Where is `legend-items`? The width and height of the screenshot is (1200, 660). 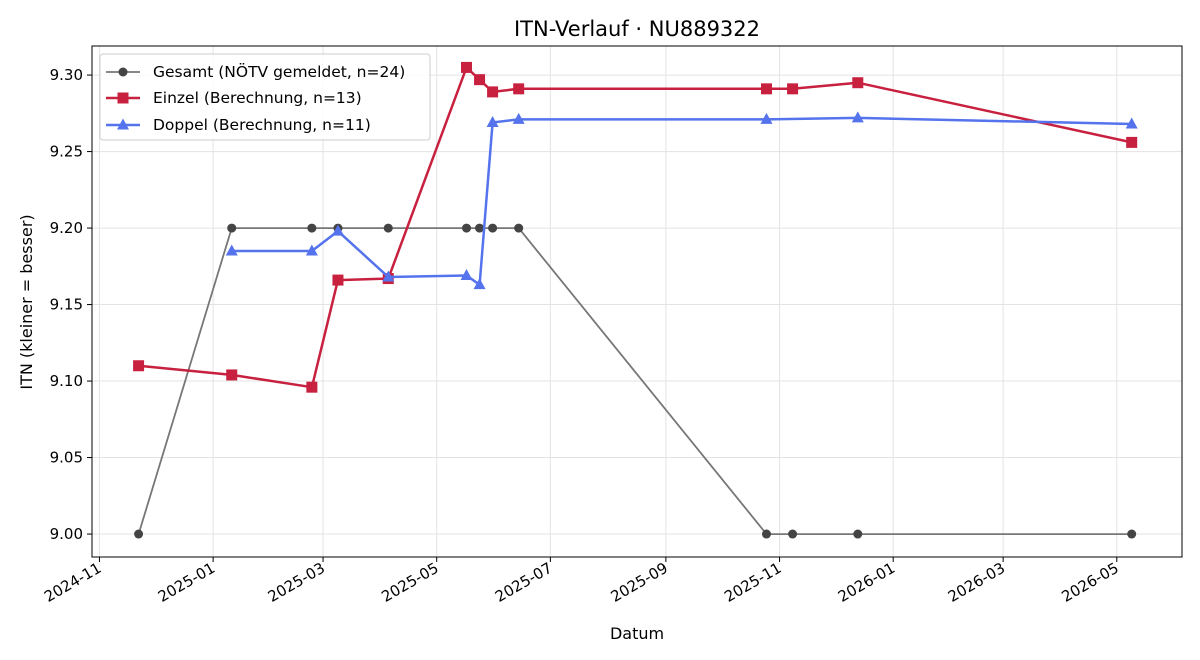
legend-items is located at coordinates (123, 98).